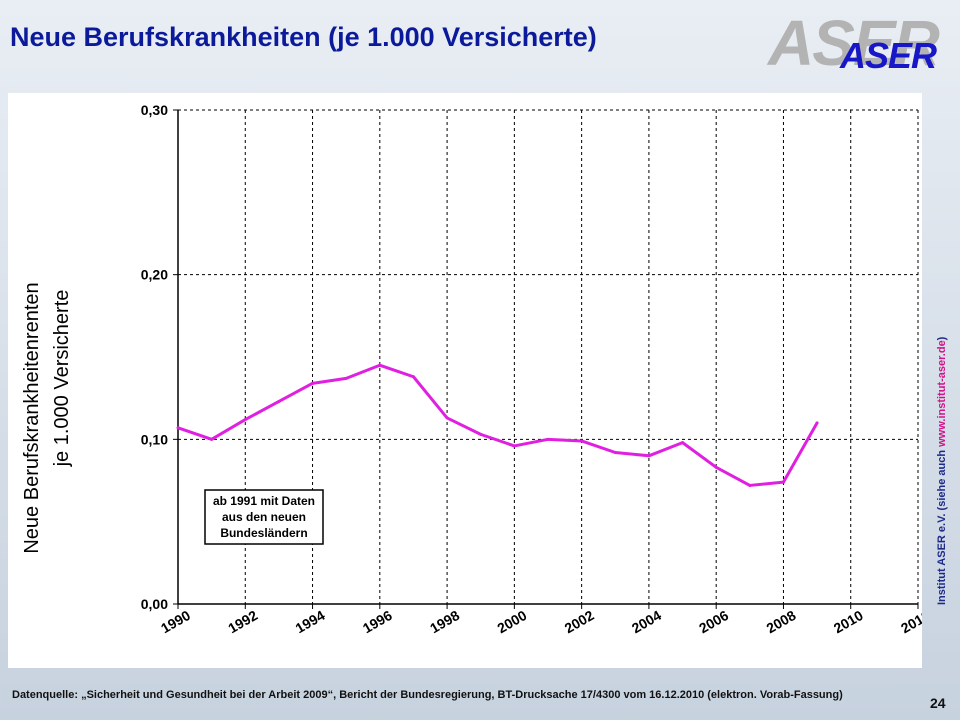 The image size is (960, 720). Describe the element at coordinates (62, 379) in the screenshot. I see `y-axis-title-line2: je 1.000 Versicherte` at that location.